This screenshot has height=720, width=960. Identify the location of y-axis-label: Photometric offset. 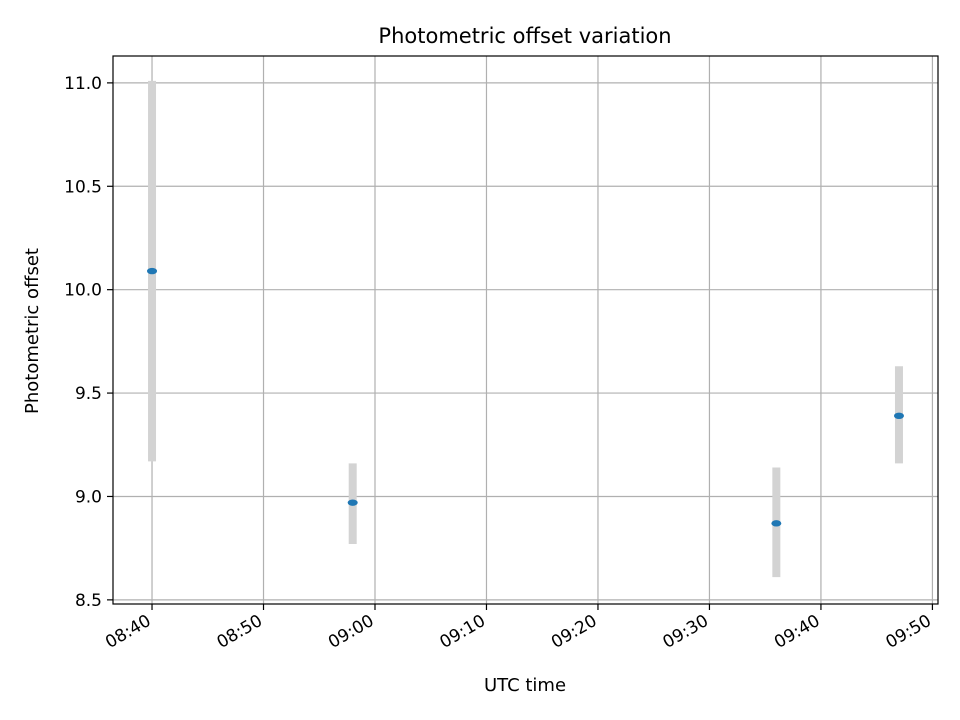
(32, 331).